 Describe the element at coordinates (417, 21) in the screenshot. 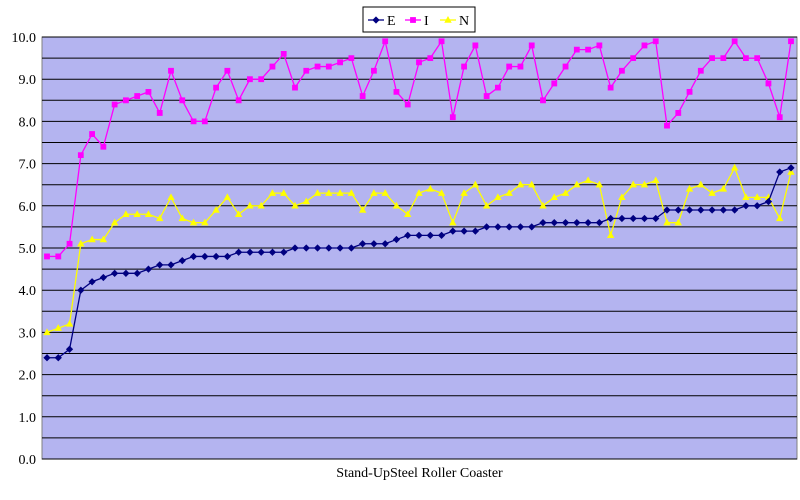

I see `legend-item-i: I` at that location.